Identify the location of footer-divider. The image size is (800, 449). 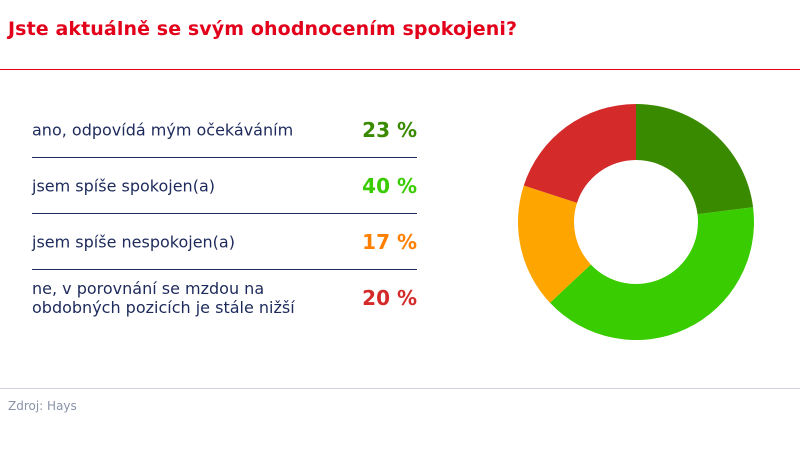
(400, 388).